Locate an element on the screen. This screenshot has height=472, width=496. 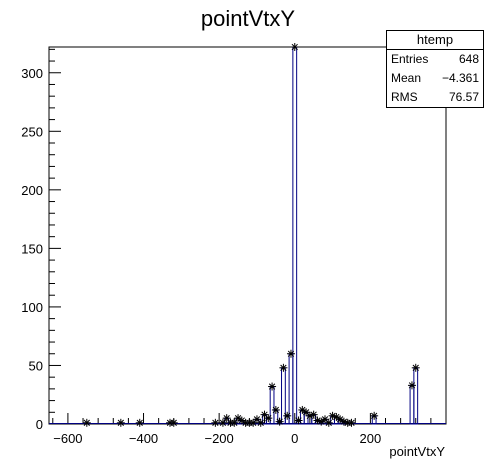
stats-title: htemp is located at coordinates (435, 40).